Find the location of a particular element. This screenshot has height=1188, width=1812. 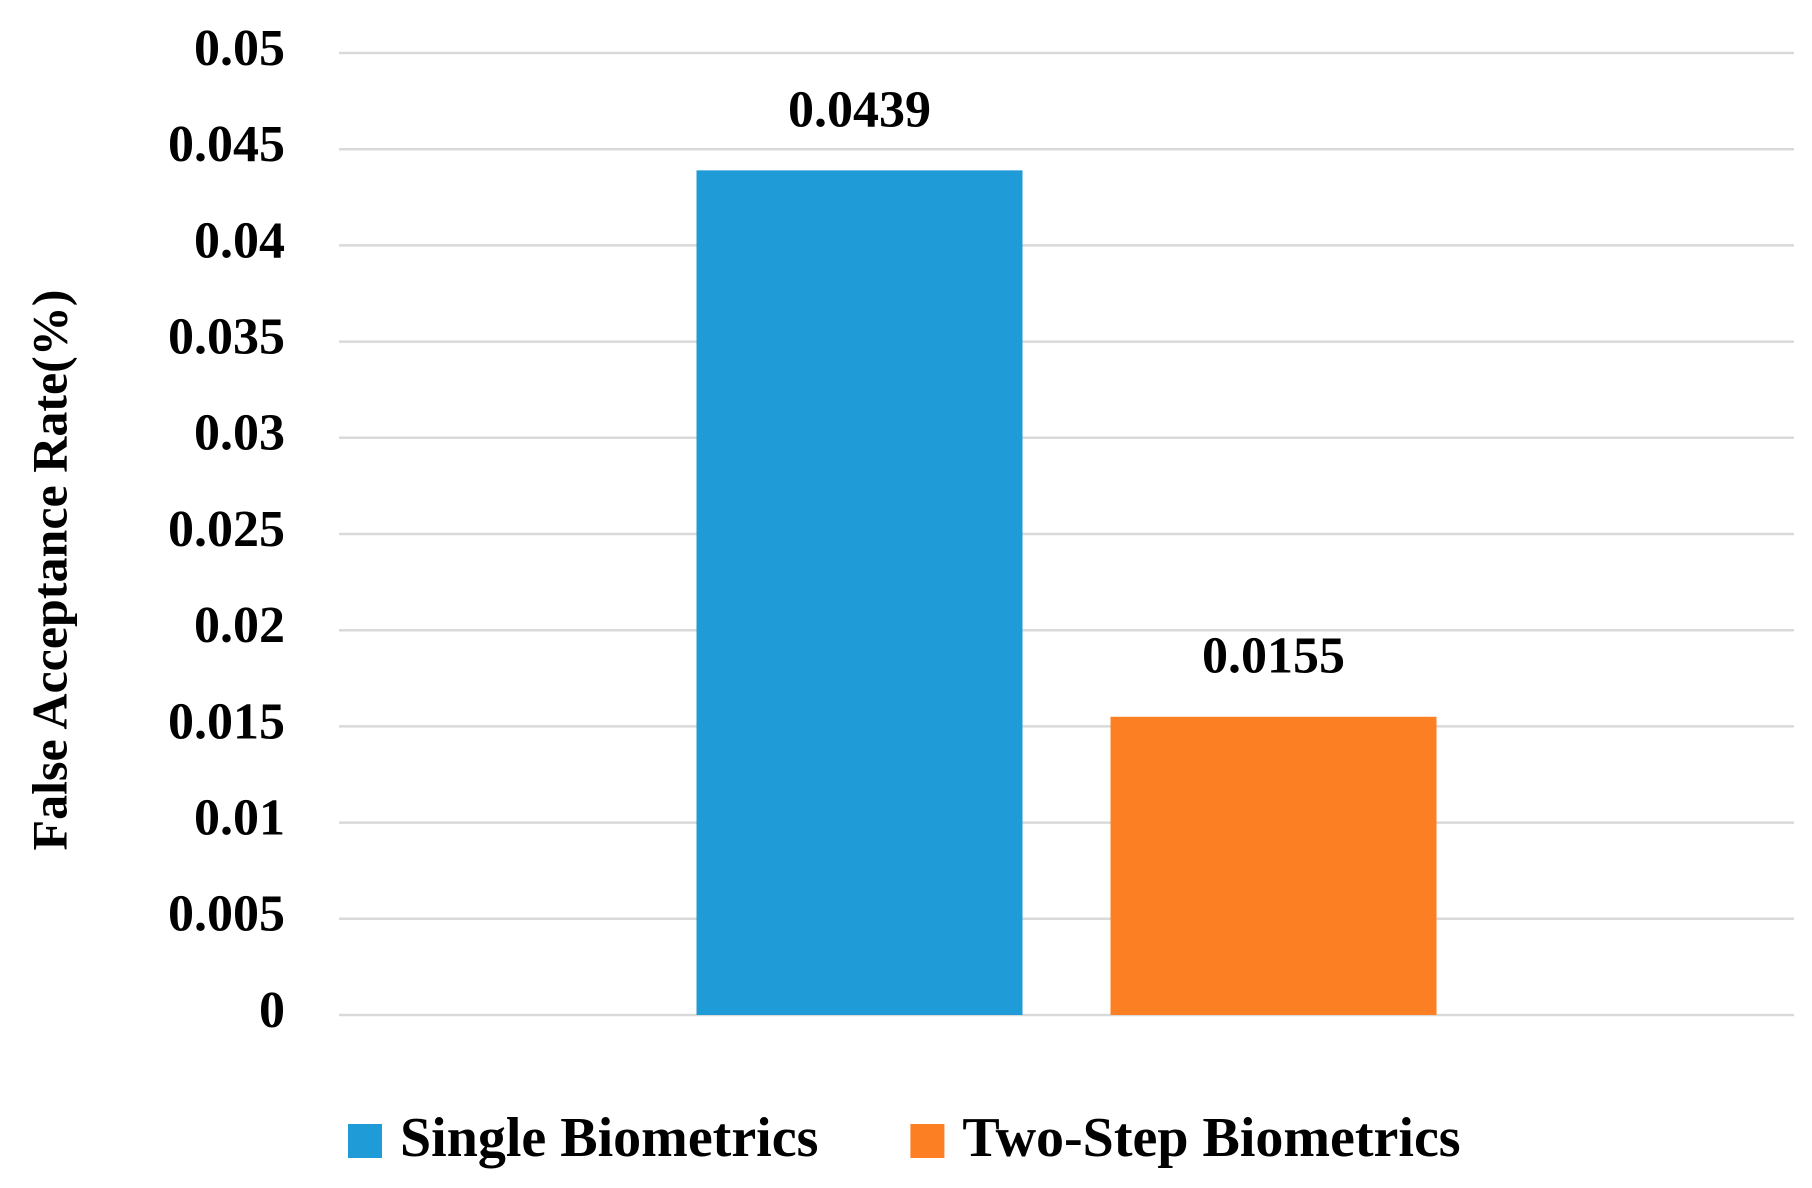

y-tick-label: 0.025 is located at coordinates (226, 529).